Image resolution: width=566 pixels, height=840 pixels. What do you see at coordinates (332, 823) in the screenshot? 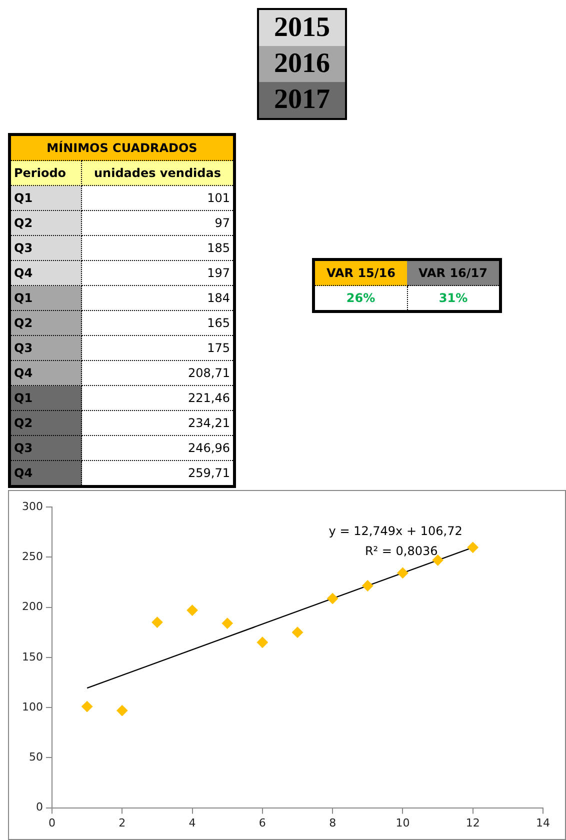
I see `x-tick-label: 8` at bounding box center [332, 823].